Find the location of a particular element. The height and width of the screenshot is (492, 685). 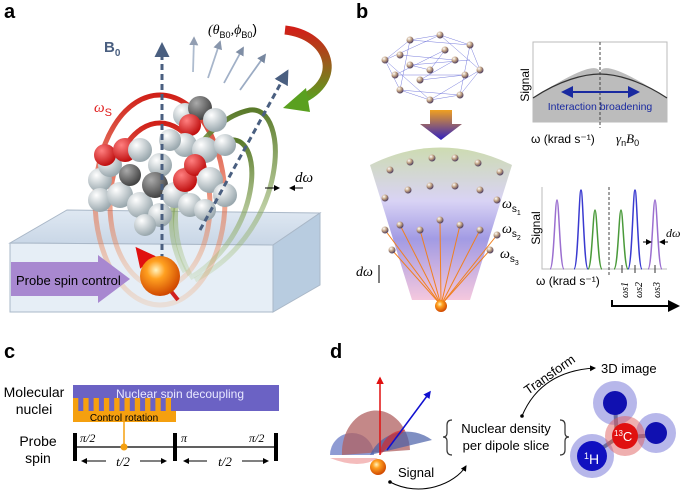

plot-axes is located at coordinates (604, 228).